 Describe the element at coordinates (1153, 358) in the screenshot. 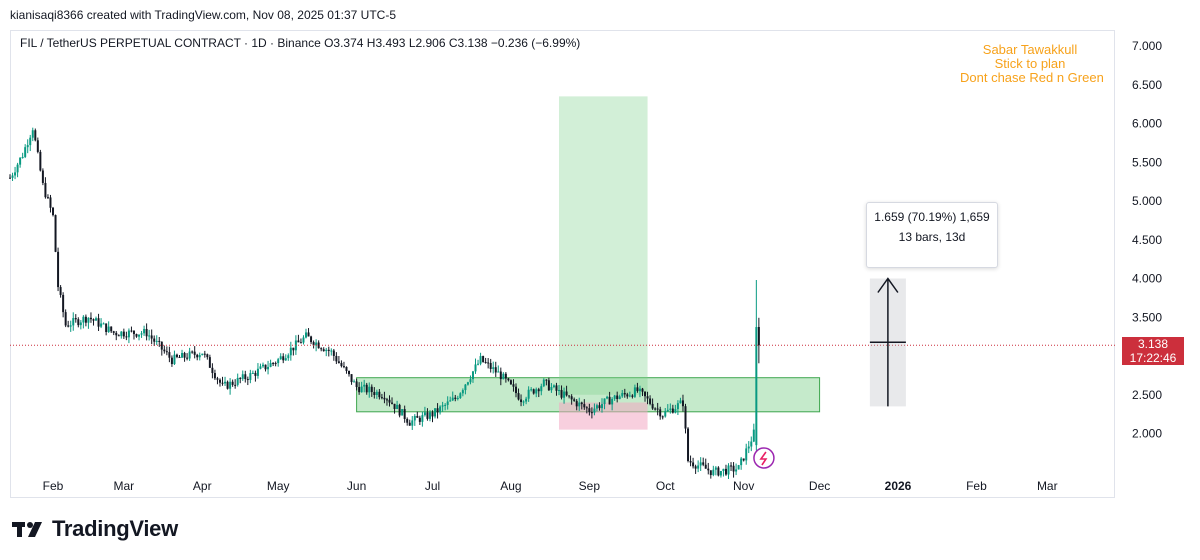

I see `bar-countdown: 17:22:46` at that location.